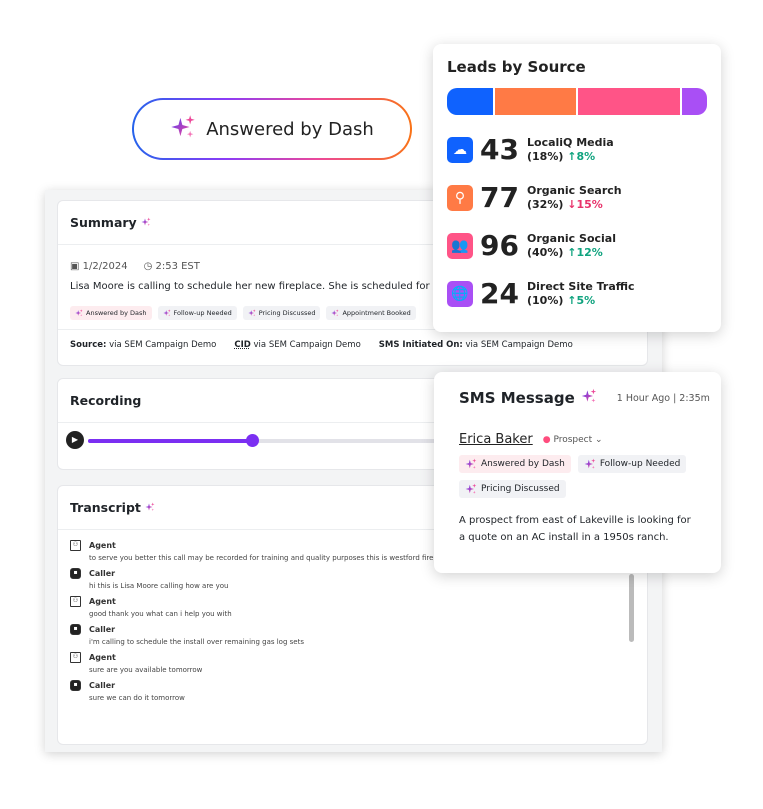 Image resolution: width=763 pixels, height=809 pixels. What do you see at coordinates (577, 245) in the screenshot?
I see `lead-source-row: 👥 96 Organic Social (40%) ↑12%` at bounding box center [577, 245].